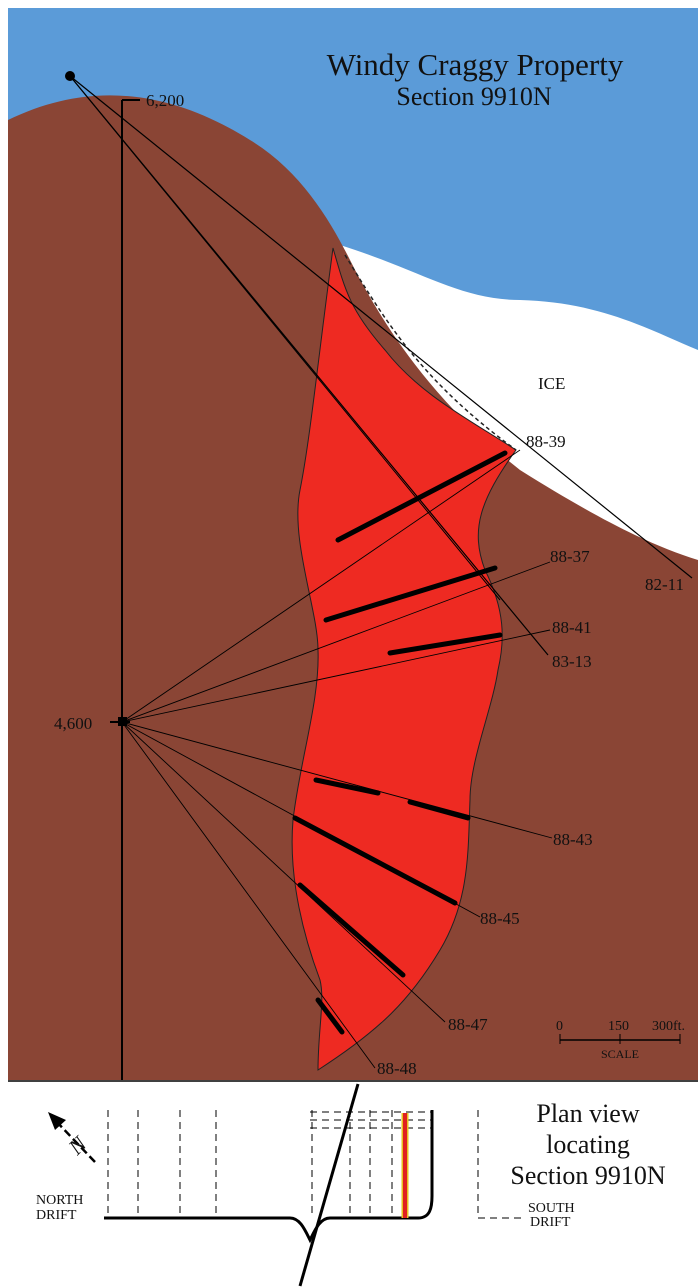 This screenshot has width=698, height=1288. Describe the element at coordinates (439, 810) in the screenshot. I see `intercept-88-43-b` at that location.